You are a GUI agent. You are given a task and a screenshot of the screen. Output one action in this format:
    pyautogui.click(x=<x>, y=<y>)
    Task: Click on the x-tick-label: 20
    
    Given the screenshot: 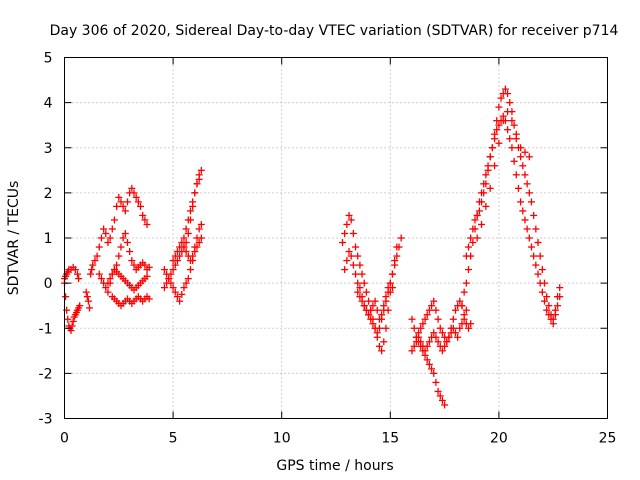 What is the action you would take?
    pyautogui.click(x=499, y=439)
    